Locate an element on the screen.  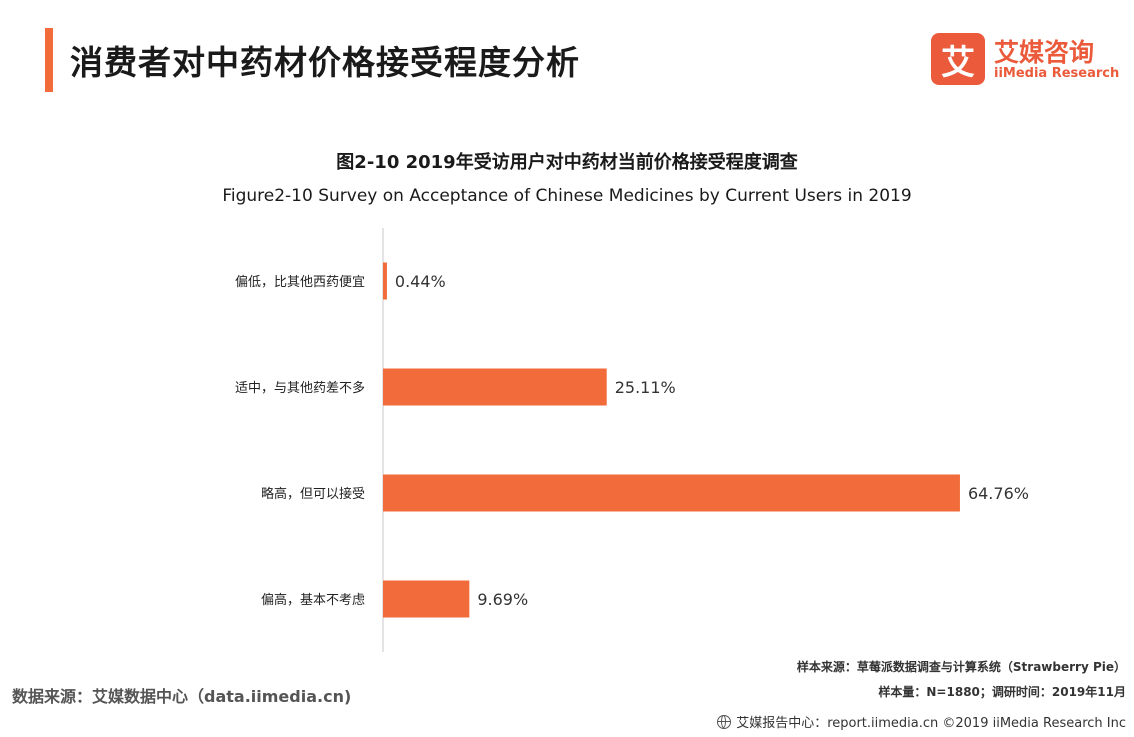
data-source: 数据来源：艾媒数据中心（data.iimedia.cn) is located at coordinates (182, 696).